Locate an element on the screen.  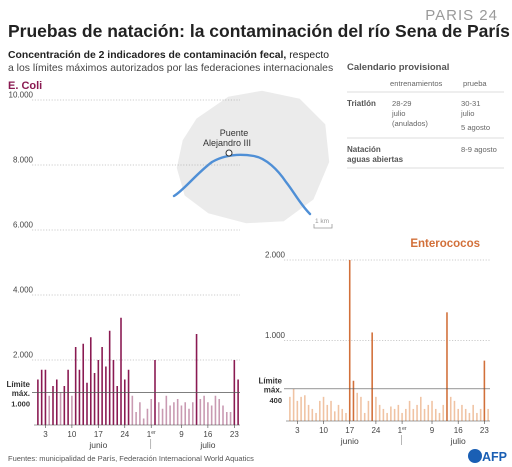
paris-2024-logo: PARIS 24 is located at coordinates (461, 15).